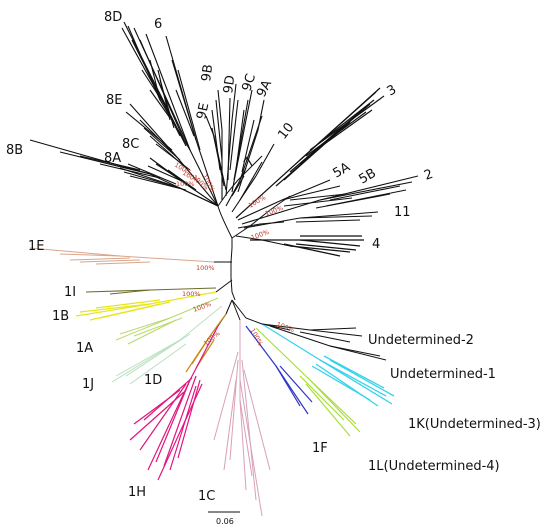  Describe the element at coordinates (146, 306) in the screenshot. I see `clade-1B-branches` at that location.